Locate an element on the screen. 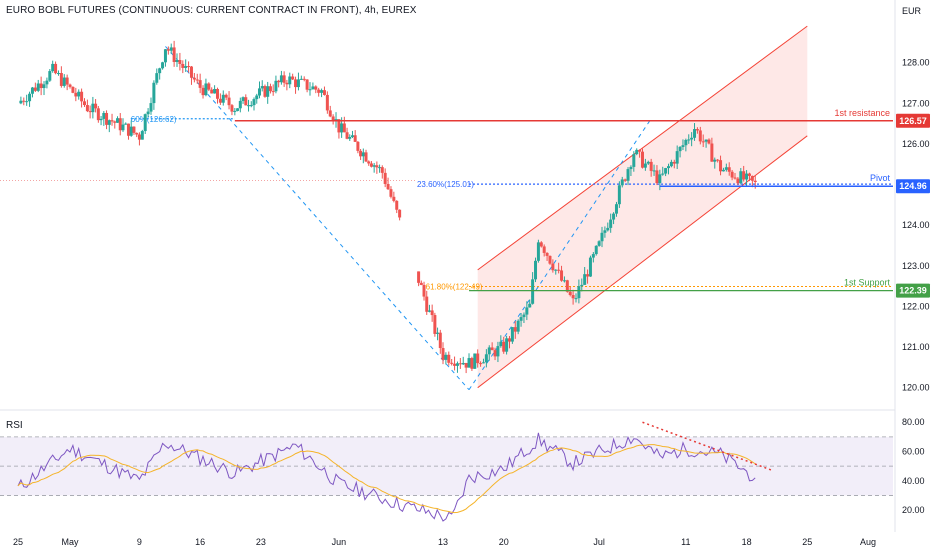 This screenshot has height=550, width=932. rsi-line is located at coordinates (386, 477).